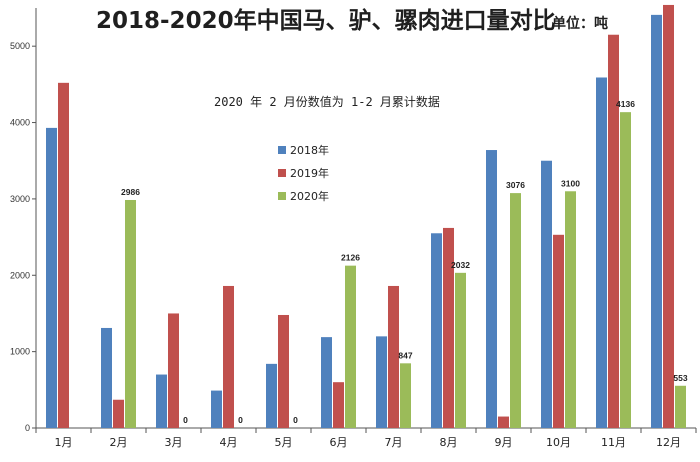 This screenshot has width=700, height=462. What do you see at coordinates (613, 442) in the screenshot?
I see `x-tick-label: 11月` at bounding box center [613, 442].